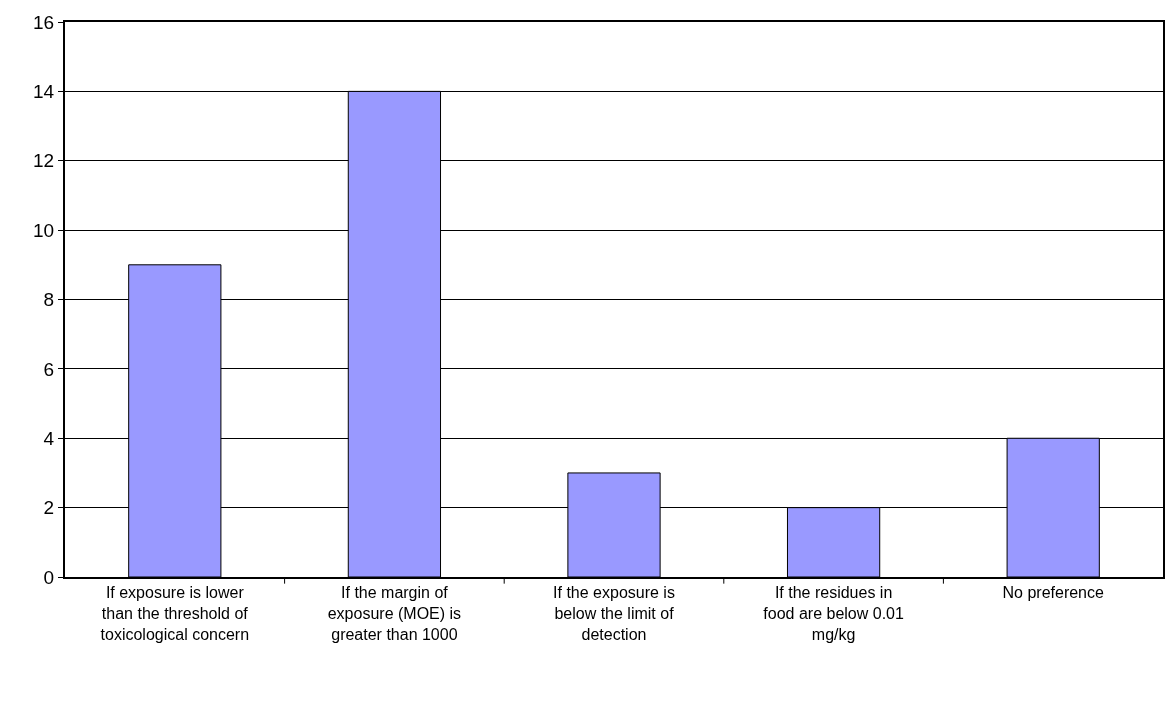  What do you see at coordinates (175, 613) in the screenshot?
I see `x-tick-label: If exposure is lower than the threshold of toxicological concern` at bounding box center [175, 613].